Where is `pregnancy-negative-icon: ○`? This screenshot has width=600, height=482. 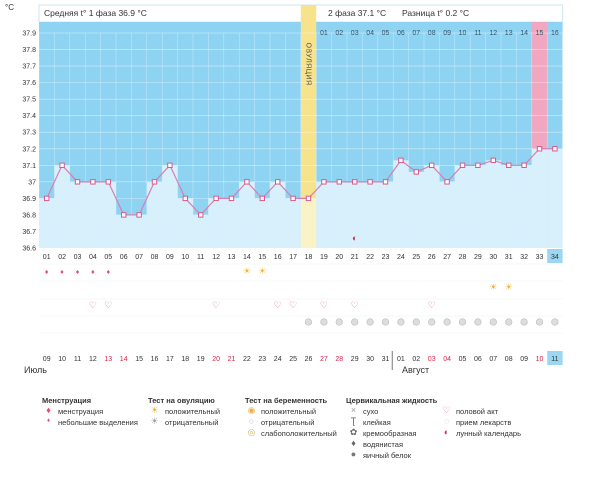 pregnancy-negative-icon: ○ is located at coordinates (251, 421).